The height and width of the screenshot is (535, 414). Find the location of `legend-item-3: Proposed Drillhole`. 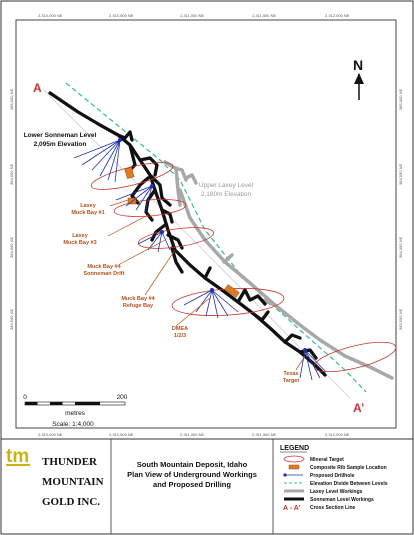

legend-item-3: Proposed Drillhole is located at coordinates (332, 476).